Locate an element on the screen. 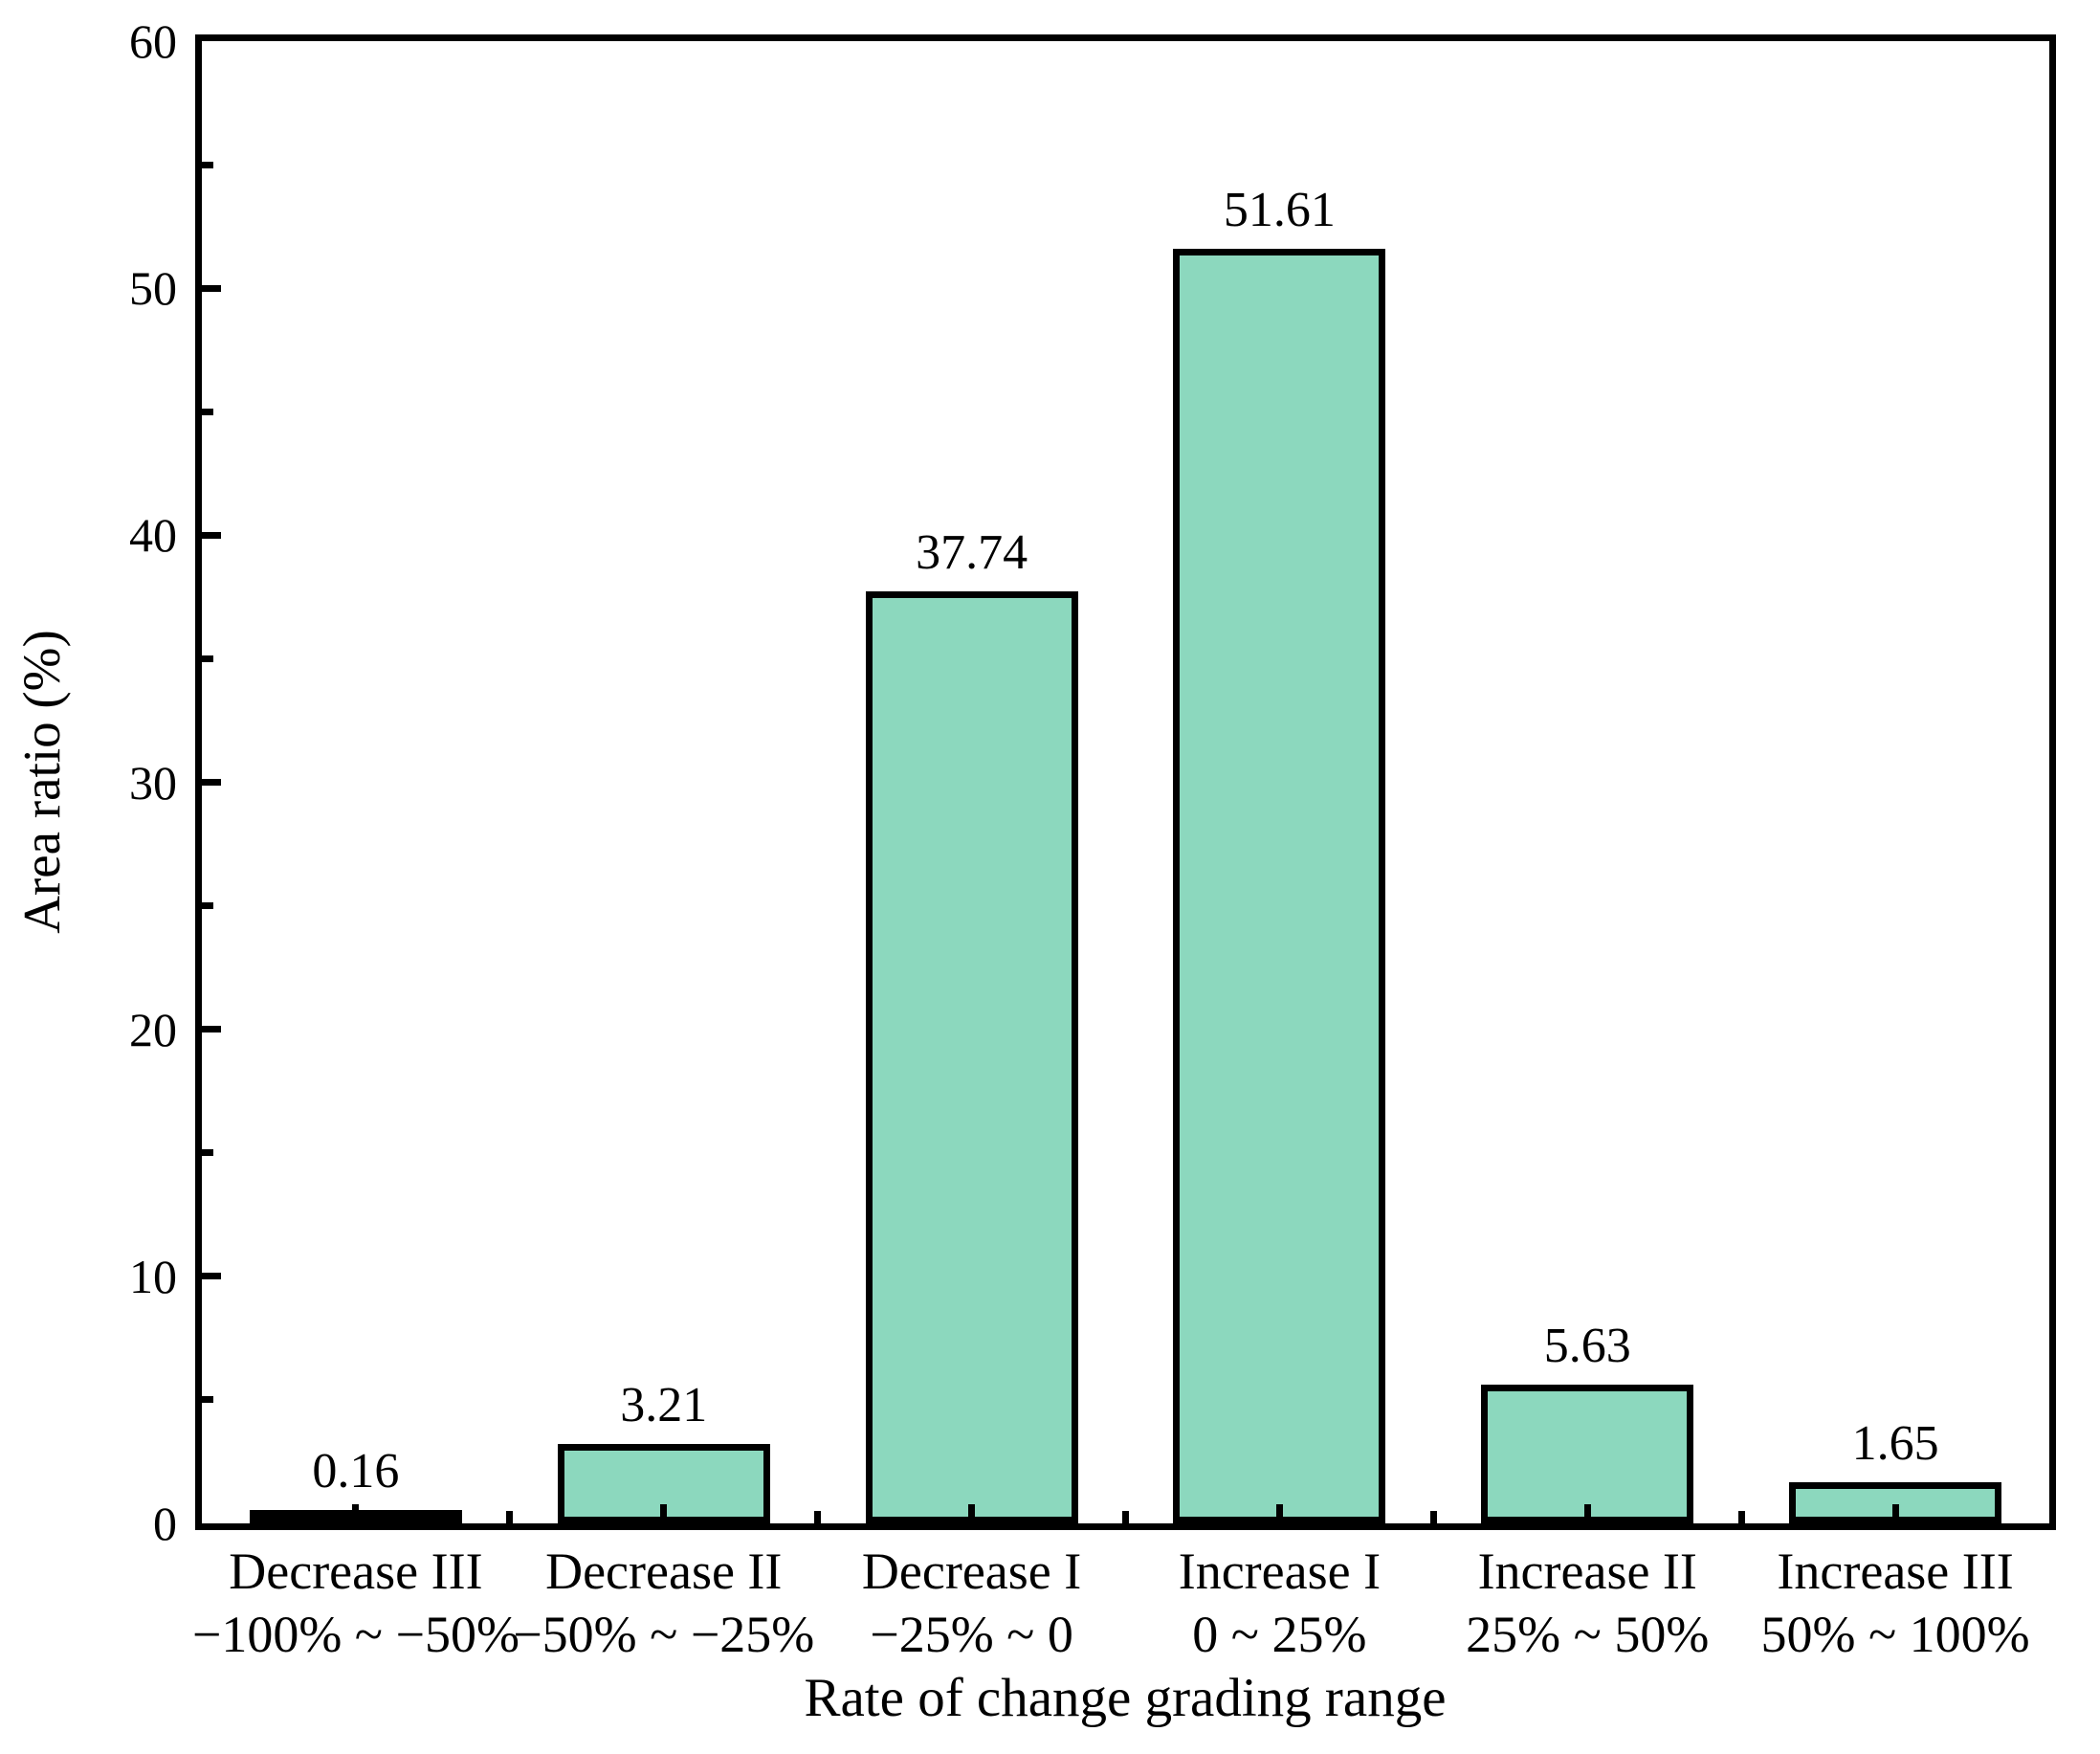 The image size is (2100, 1754). y-tick-label: 10 is located at coordinates (153, 1276).